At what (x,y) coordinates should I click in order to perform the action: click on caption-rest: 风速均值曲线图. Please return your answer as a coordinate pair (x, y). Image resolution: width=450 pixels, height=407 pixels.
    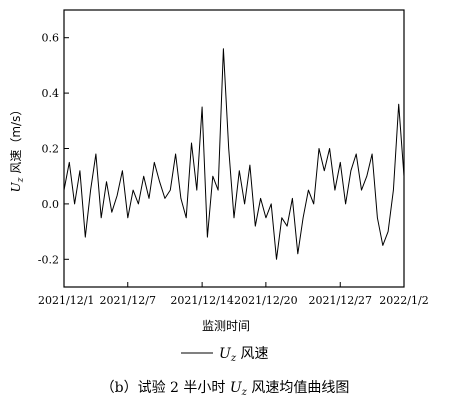
    Looking at the image, I should click on (298, 388).